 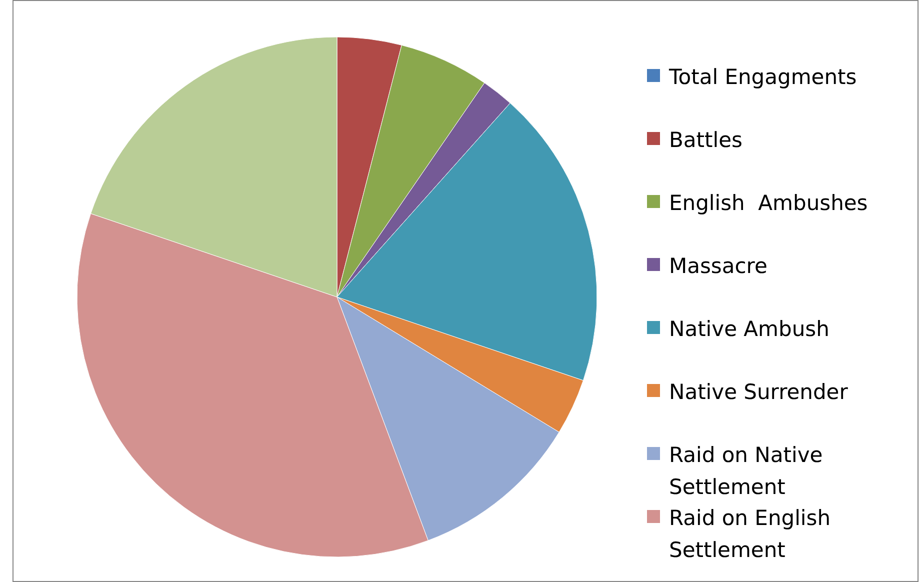 I want to click on legend-label: Raid on Native Settlement, so click(x=746, y=470).